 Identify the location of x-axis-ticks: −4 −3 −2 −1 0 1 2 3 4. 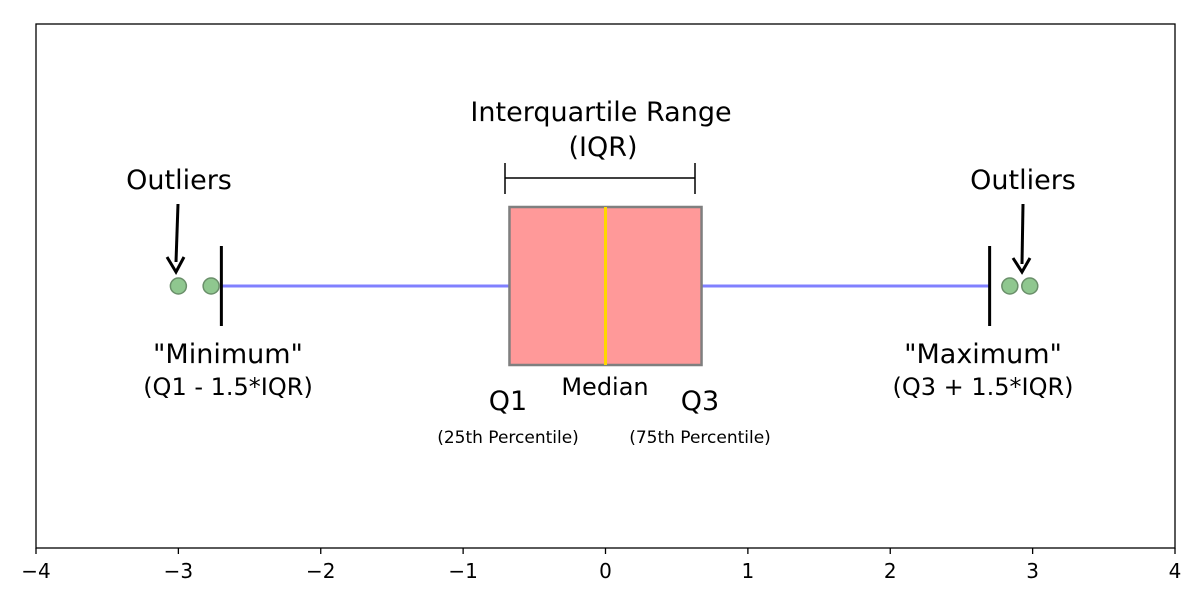
(601, 565).